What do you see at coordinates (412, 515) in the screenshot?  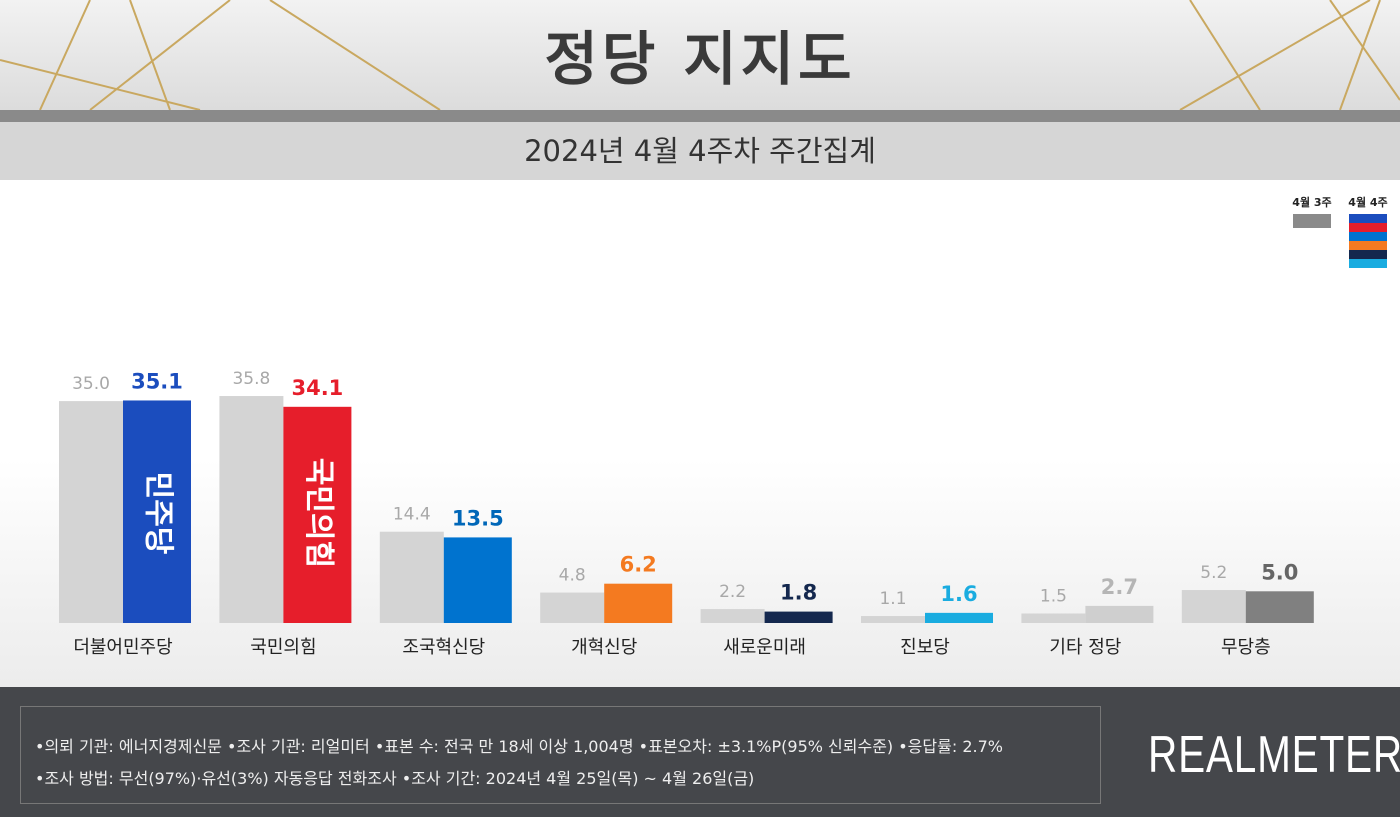 I see `value-label-prev: 14.4` at bounding box center [412, 515].